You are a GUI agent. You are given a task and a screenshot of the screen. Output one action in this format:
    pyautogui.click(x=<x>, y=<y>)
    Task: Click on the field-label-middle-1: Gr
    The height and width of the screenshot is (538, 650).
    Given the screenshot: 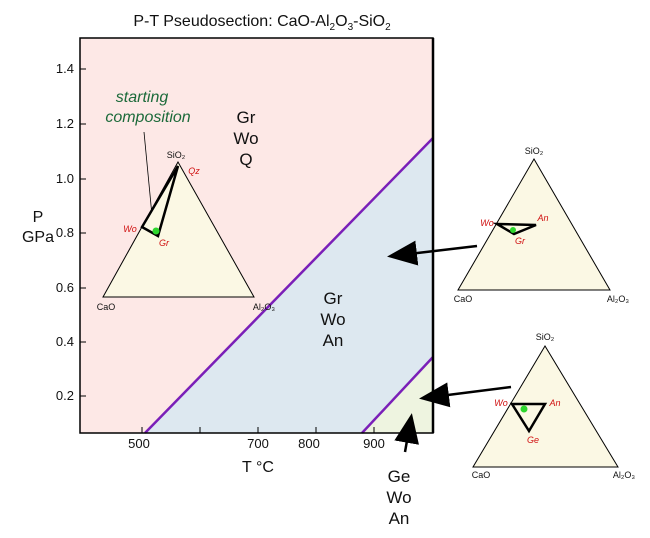 What is the action you would take?
    pyautogui.click(x=333, y=298)
    